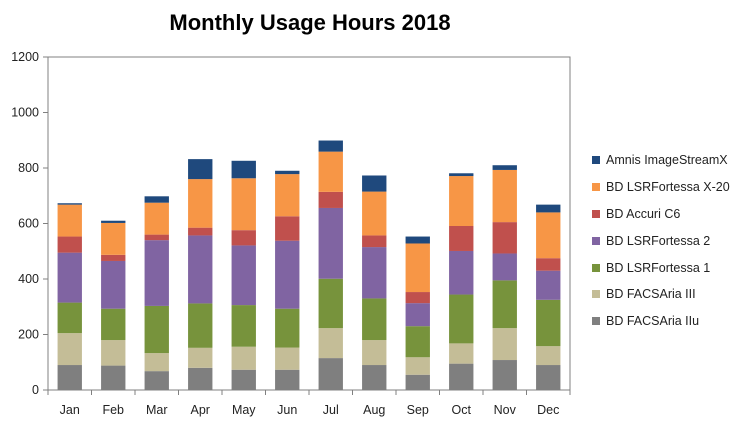 Image resolution: width=740 pixels, height=426 pixels. I want to click on x-axis: Jan Feb Mar Apr May Jun Jul Aug Sep Oct Nov Dec, so click(309, 403).